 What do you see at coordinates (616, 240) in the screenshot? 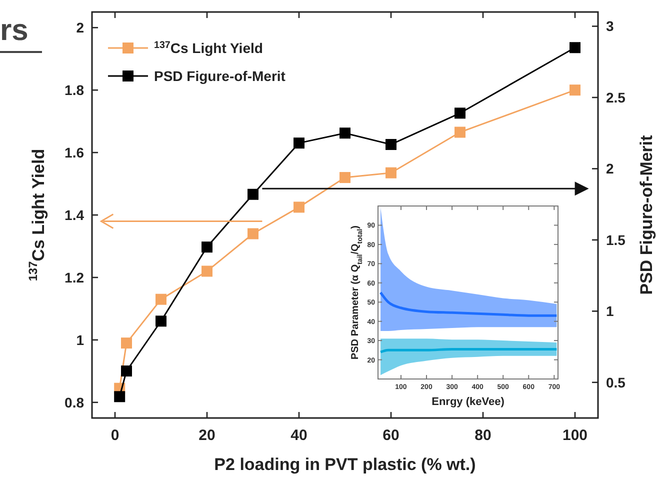
I see `y2-tick-label: 1.5` at bounding box center [616, 240].